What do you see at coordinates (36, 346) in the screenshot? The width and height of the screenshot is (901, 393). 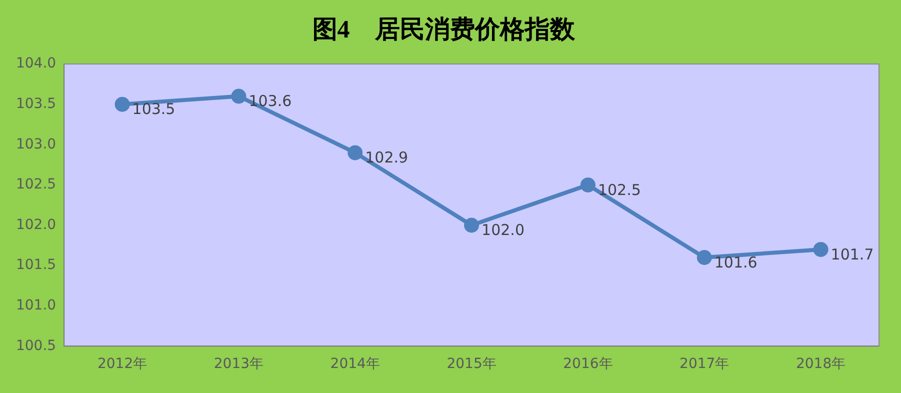 I see `y-tick-label: 100.5` at bounding box center [36, 346].